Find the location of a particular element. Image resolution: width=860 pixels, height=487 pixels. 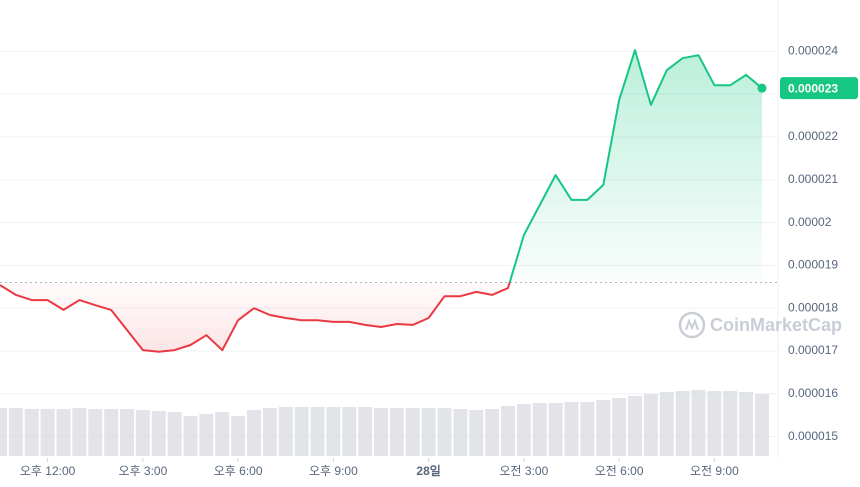

y-tick-label: 0.000017 is located at coordinates (813, 350).